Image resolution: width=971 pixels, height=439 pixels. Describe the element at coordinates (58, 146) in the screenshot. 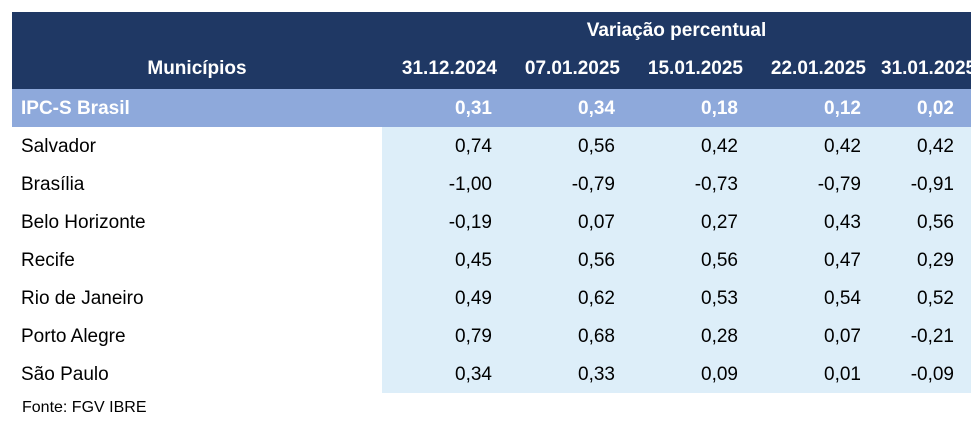

I see `row-name: Salvador` at that location.